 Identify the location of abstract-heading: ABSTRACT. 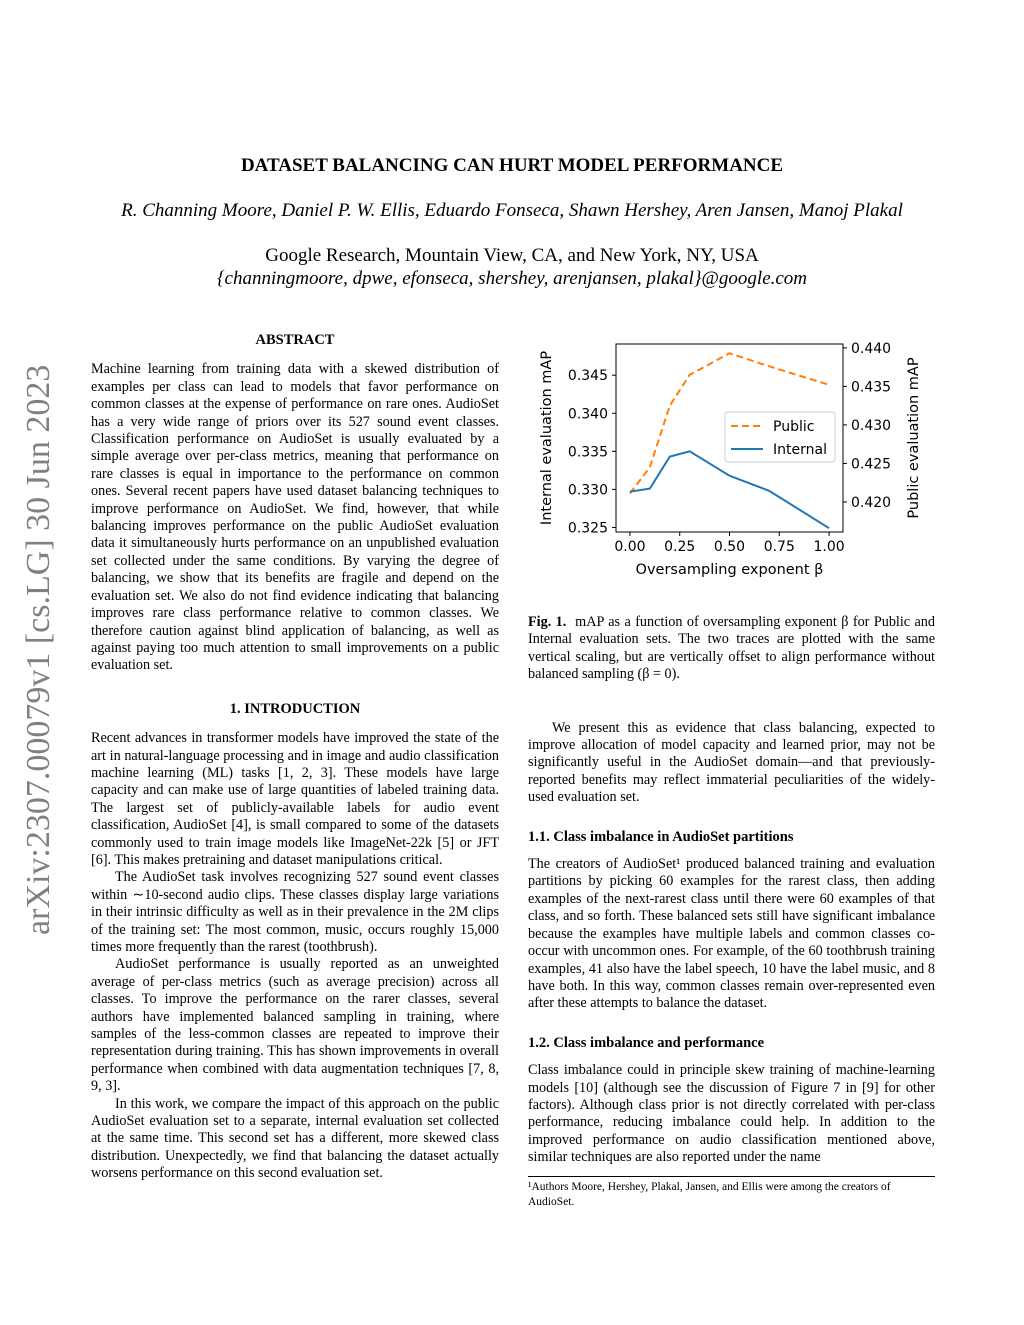
(295, 340).